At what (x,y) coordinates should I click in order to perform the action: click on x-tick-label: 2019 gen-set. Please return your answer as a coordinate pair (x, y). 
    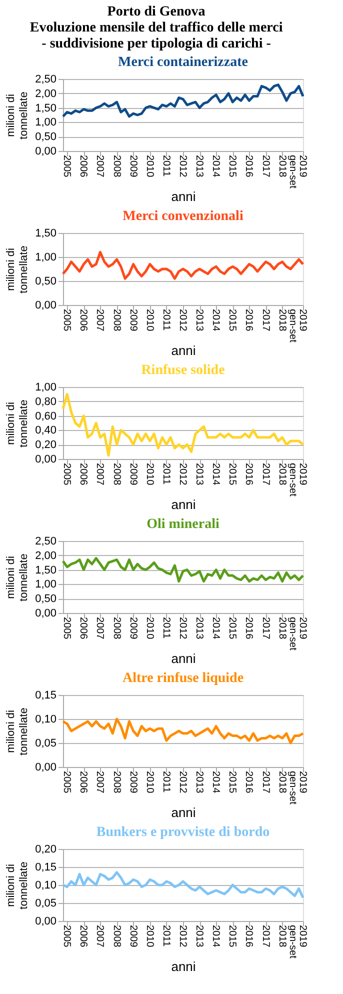
    Looking at the image, I should click on (297, 942).